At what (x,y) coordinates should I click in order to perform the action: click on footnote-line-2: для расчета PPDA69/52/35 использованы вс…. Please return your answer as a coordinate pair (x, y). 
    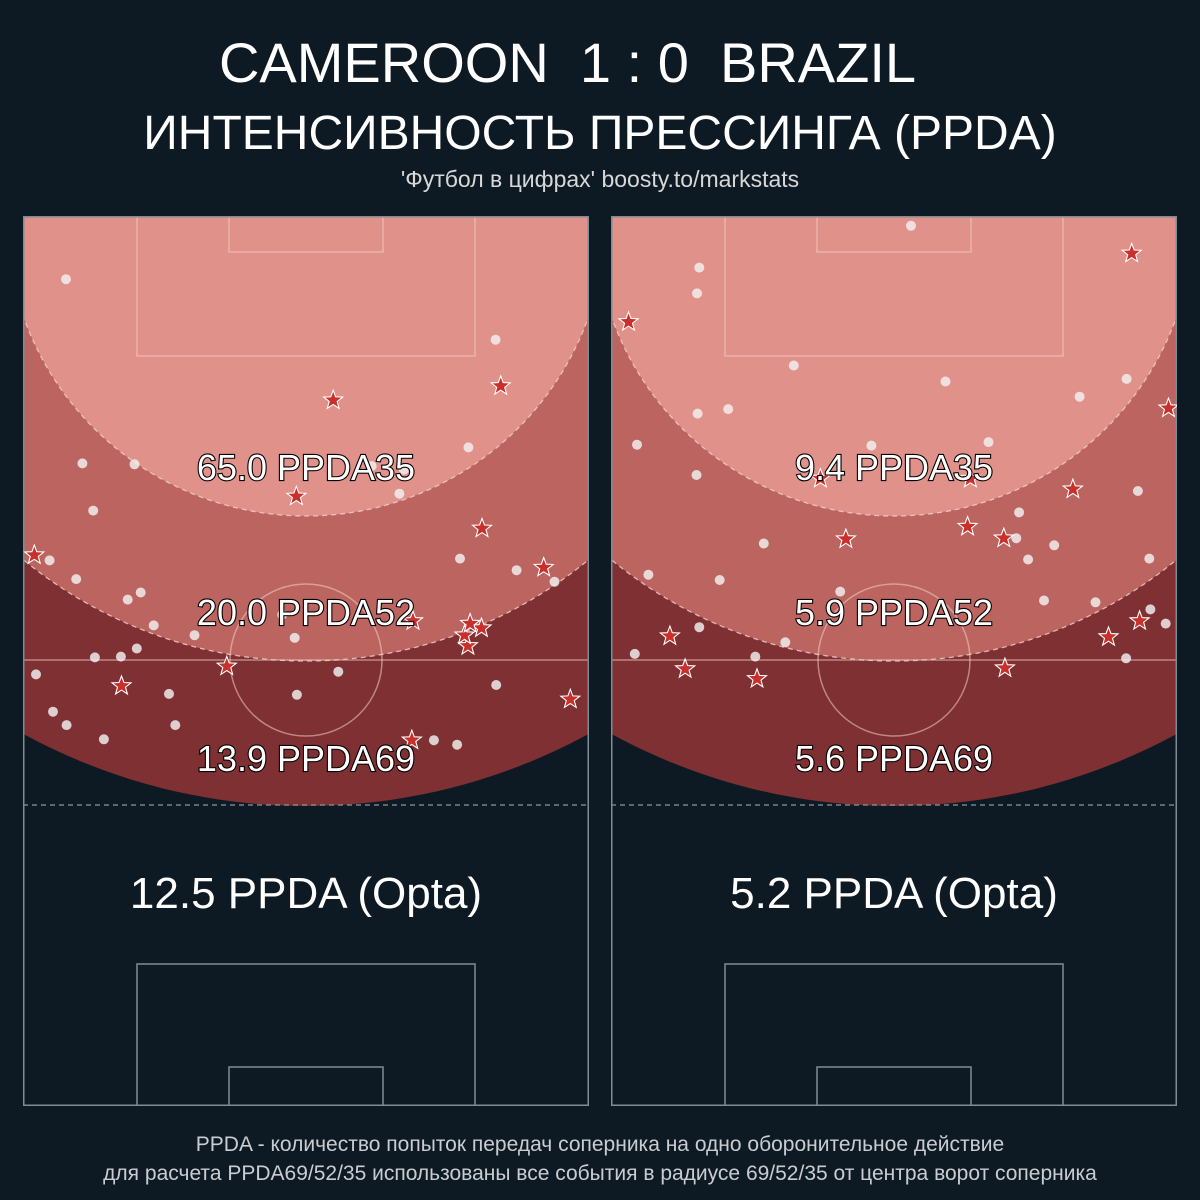
    Looking at the image, I should click on (600, 1173).